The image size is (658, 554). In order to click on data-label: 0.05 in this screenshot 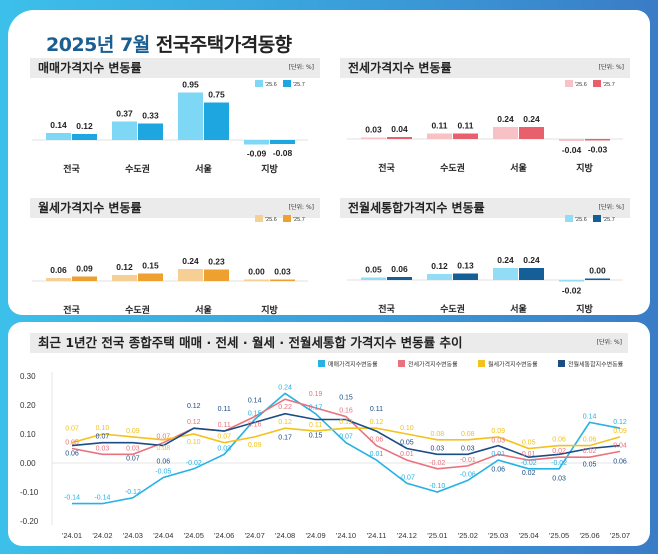, I will do `click(373, 270)`.